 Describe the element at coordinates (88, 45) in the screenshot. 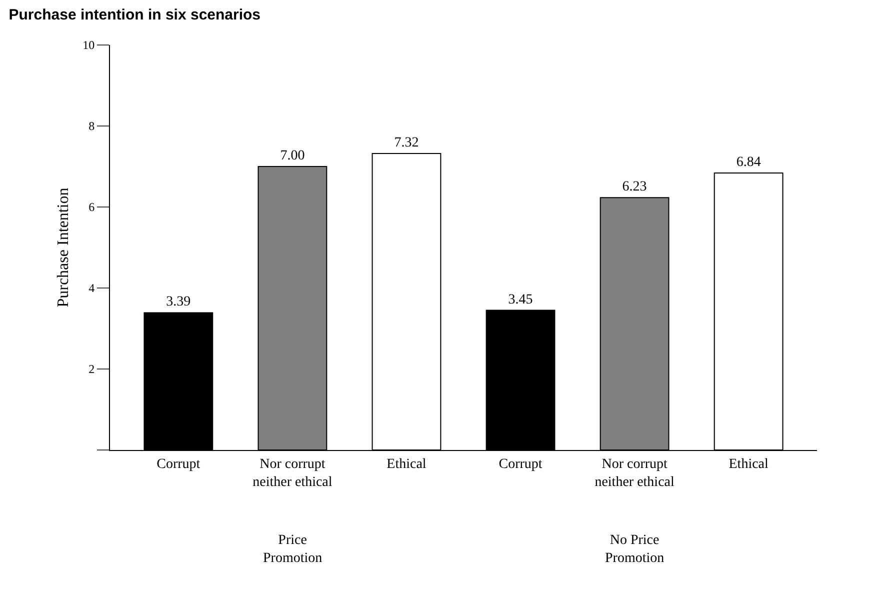

I see `y-tick-label: 10` at that location.